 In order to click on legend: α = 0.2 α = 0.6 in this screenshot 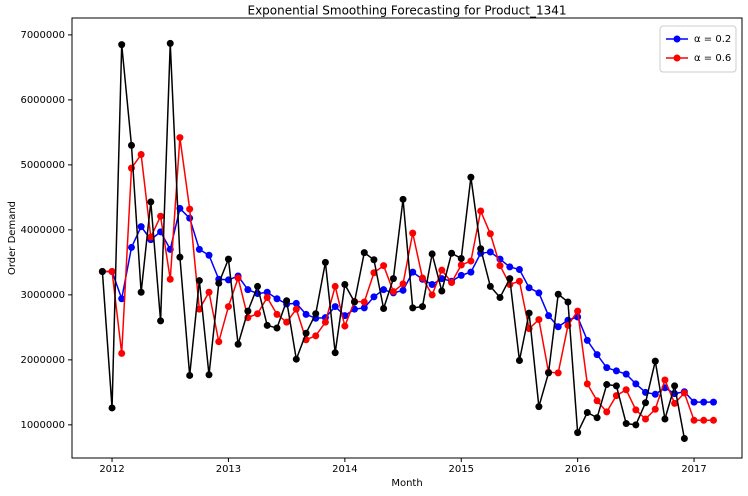, I will do `click(698, 49)`.